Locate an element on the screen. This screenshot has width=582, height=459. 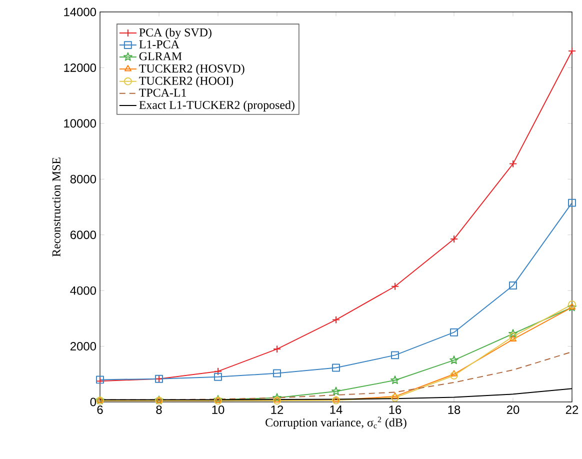
legend-label: TUCKER2 (HOOI) is located at coordinates (186, 82).